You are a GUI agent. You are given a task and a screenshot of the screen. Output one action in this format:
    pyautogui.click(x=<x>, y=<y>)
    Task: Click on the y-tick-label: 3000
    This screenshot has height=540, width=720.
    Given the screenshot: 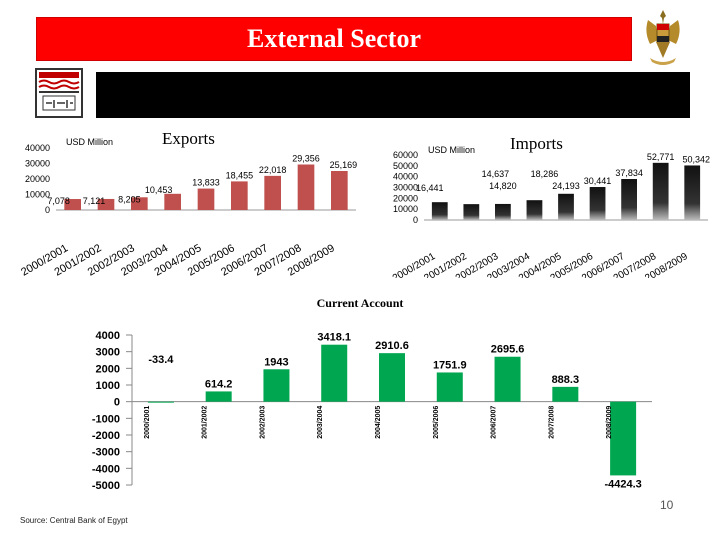 What is the action you would take?
    pyautogui.click(x=108, y=353)
    